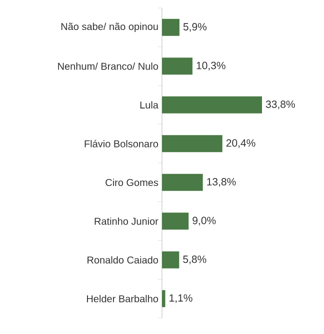 The width and height of the screenshot is (324, 334). What do you see at coordinates (194, 260) in the screenshot?
I see `data-label: 5,8%` at bounding box center [194, 260].